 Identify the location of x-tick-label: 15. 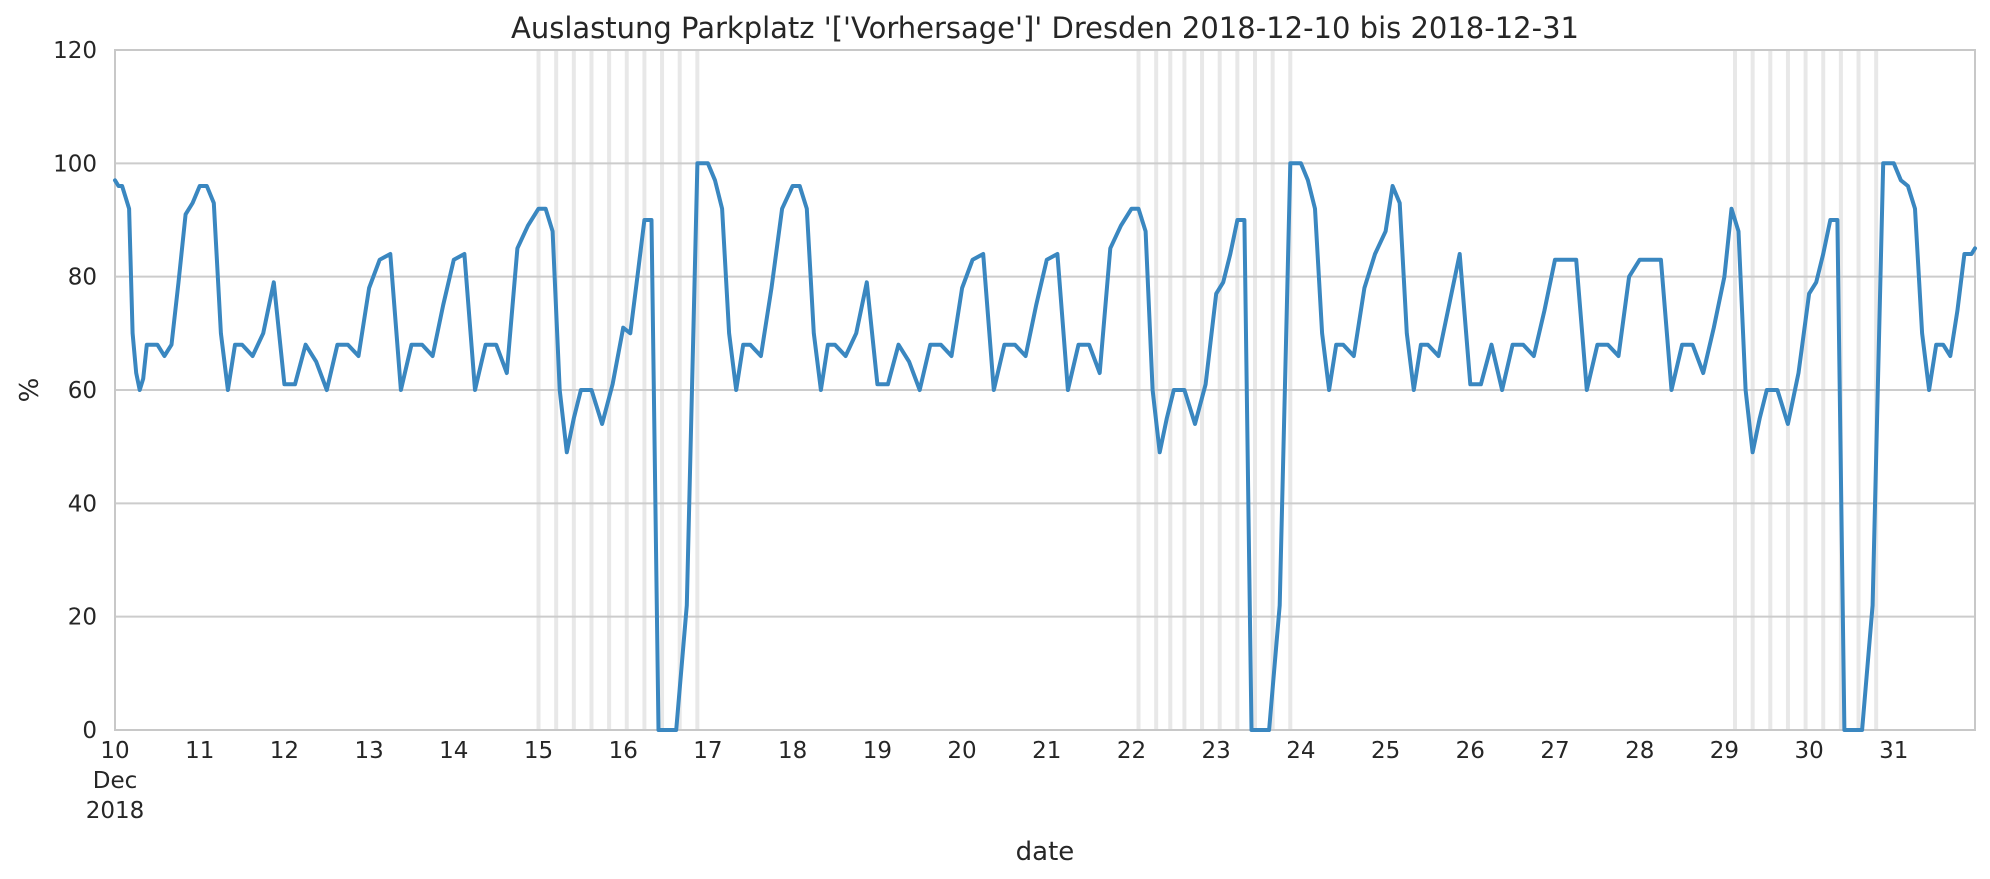
(538, 751).